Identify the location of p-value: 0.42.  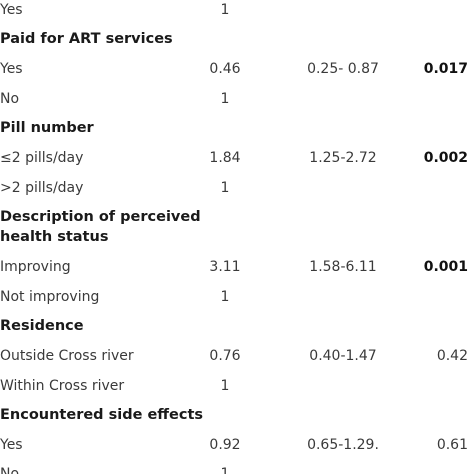
(452, 356).